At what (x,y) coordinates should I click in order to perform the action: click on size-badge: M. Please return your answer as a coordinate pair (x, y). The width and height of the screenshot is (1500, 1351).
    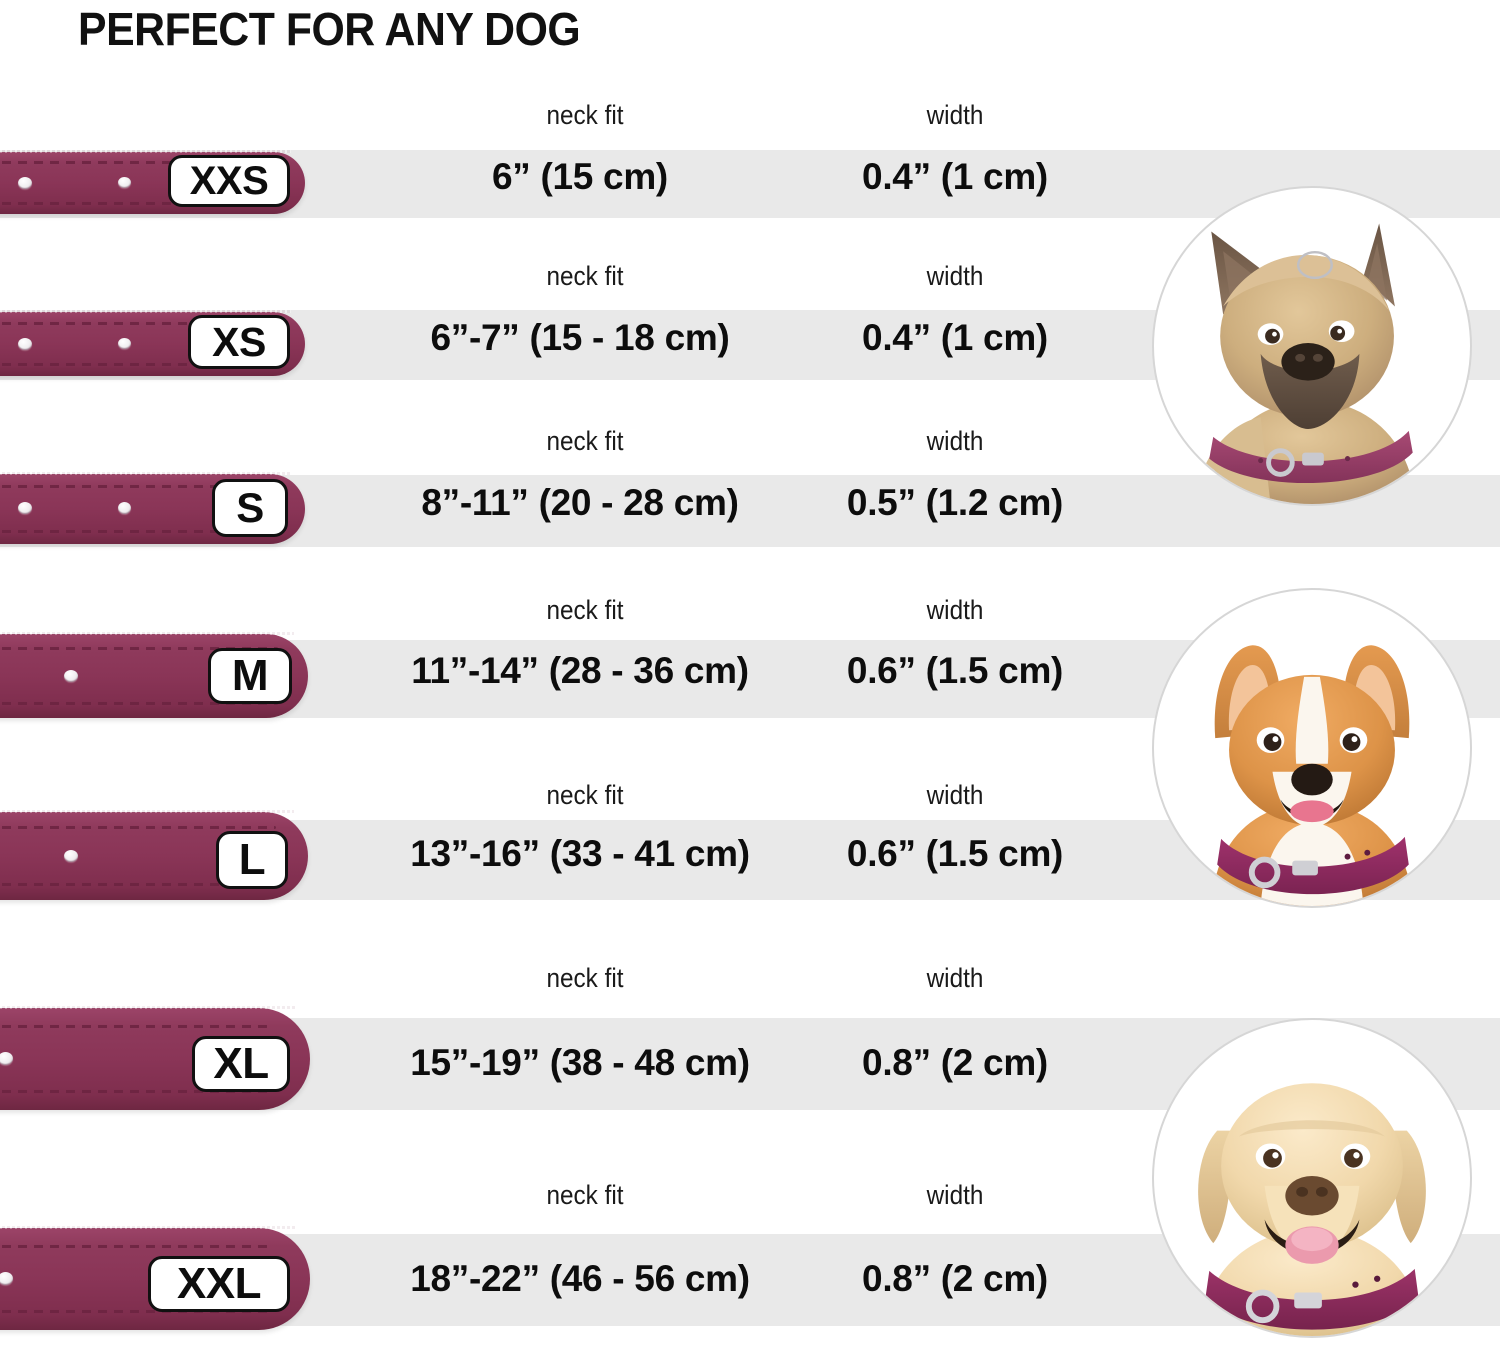
    Looking at the image, I should click on (250, 676).